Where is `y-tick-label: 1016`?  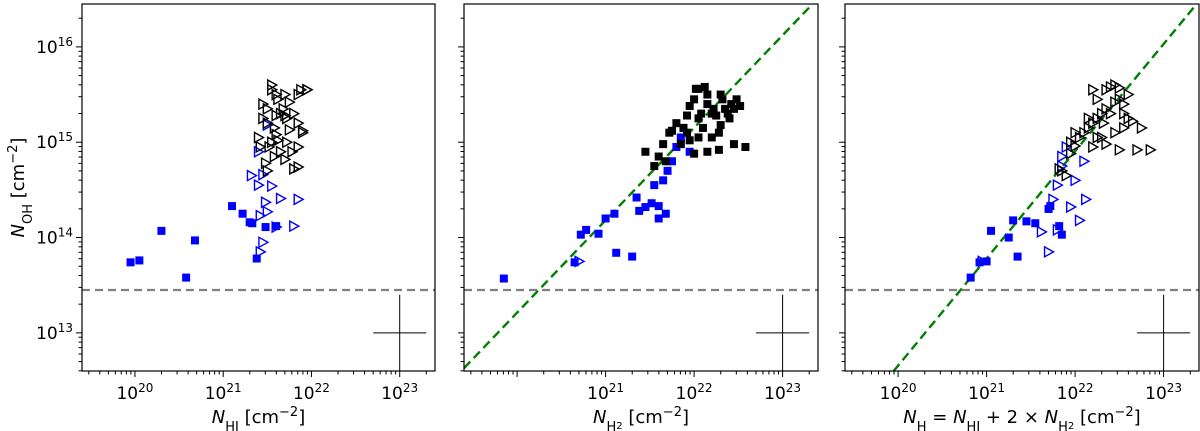 y-tick-label: 1016 is located at coordinates (54, 46).